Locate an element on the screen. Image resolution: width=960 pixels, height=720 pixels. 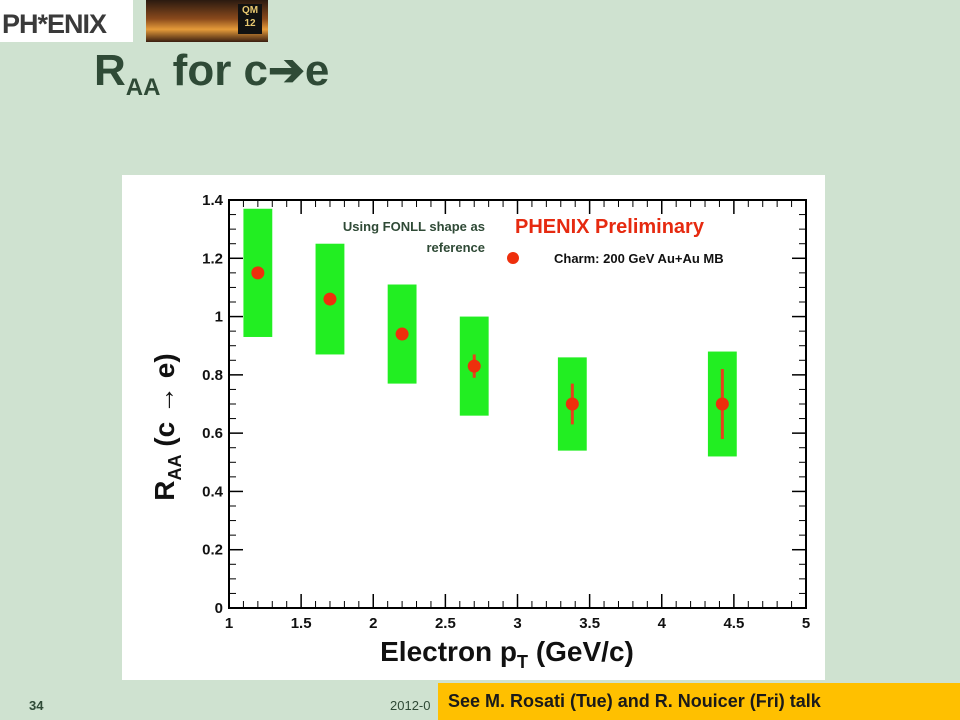
x-tick-label: 5 is located at coordinates (806, 623).